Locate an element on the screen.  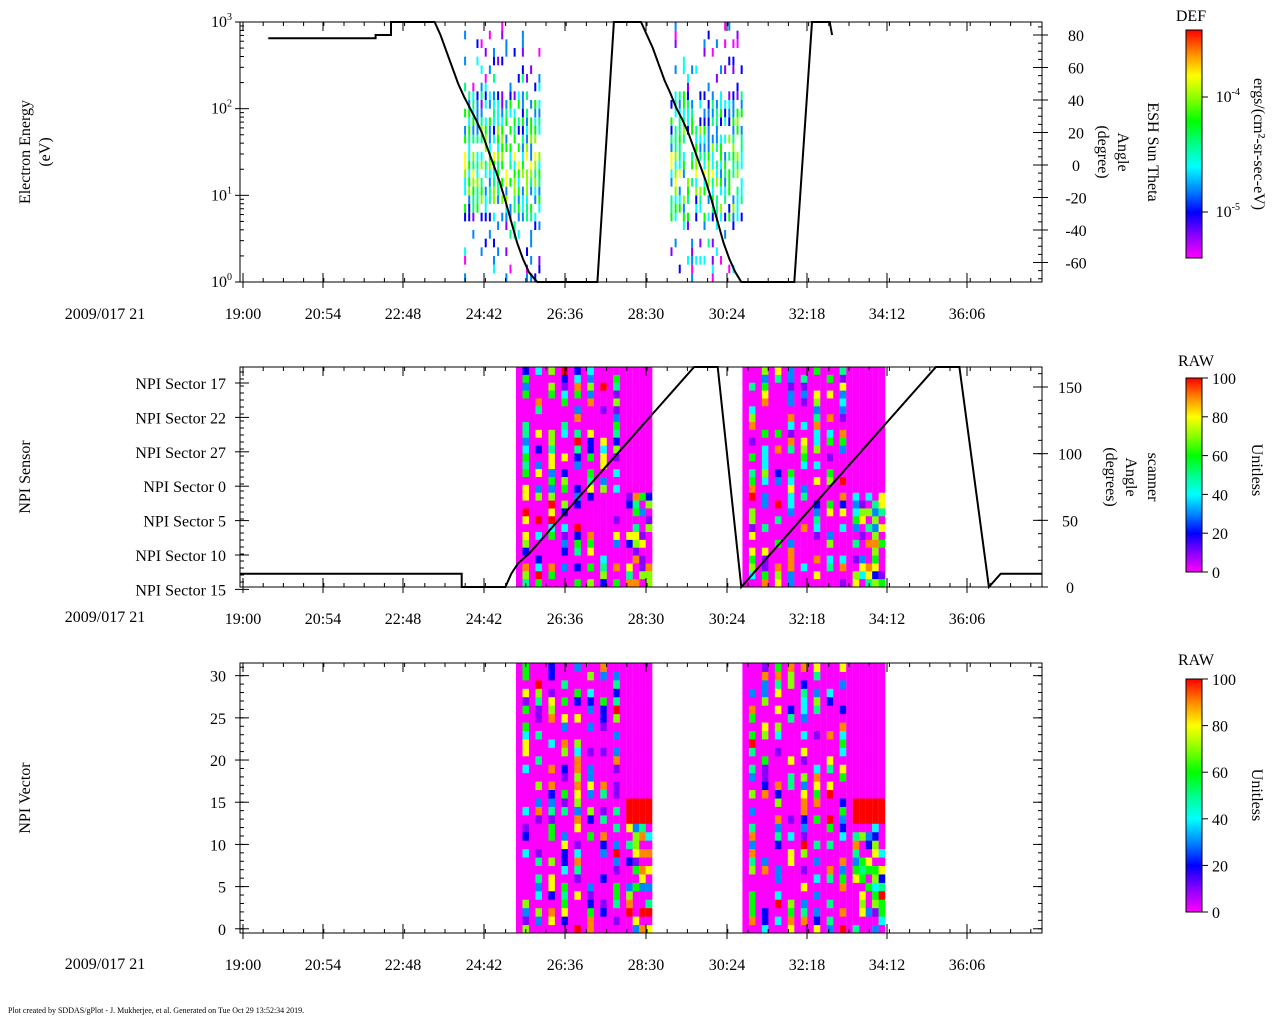
x-tick-label: 36:06 is located at coordinates (967, 619).